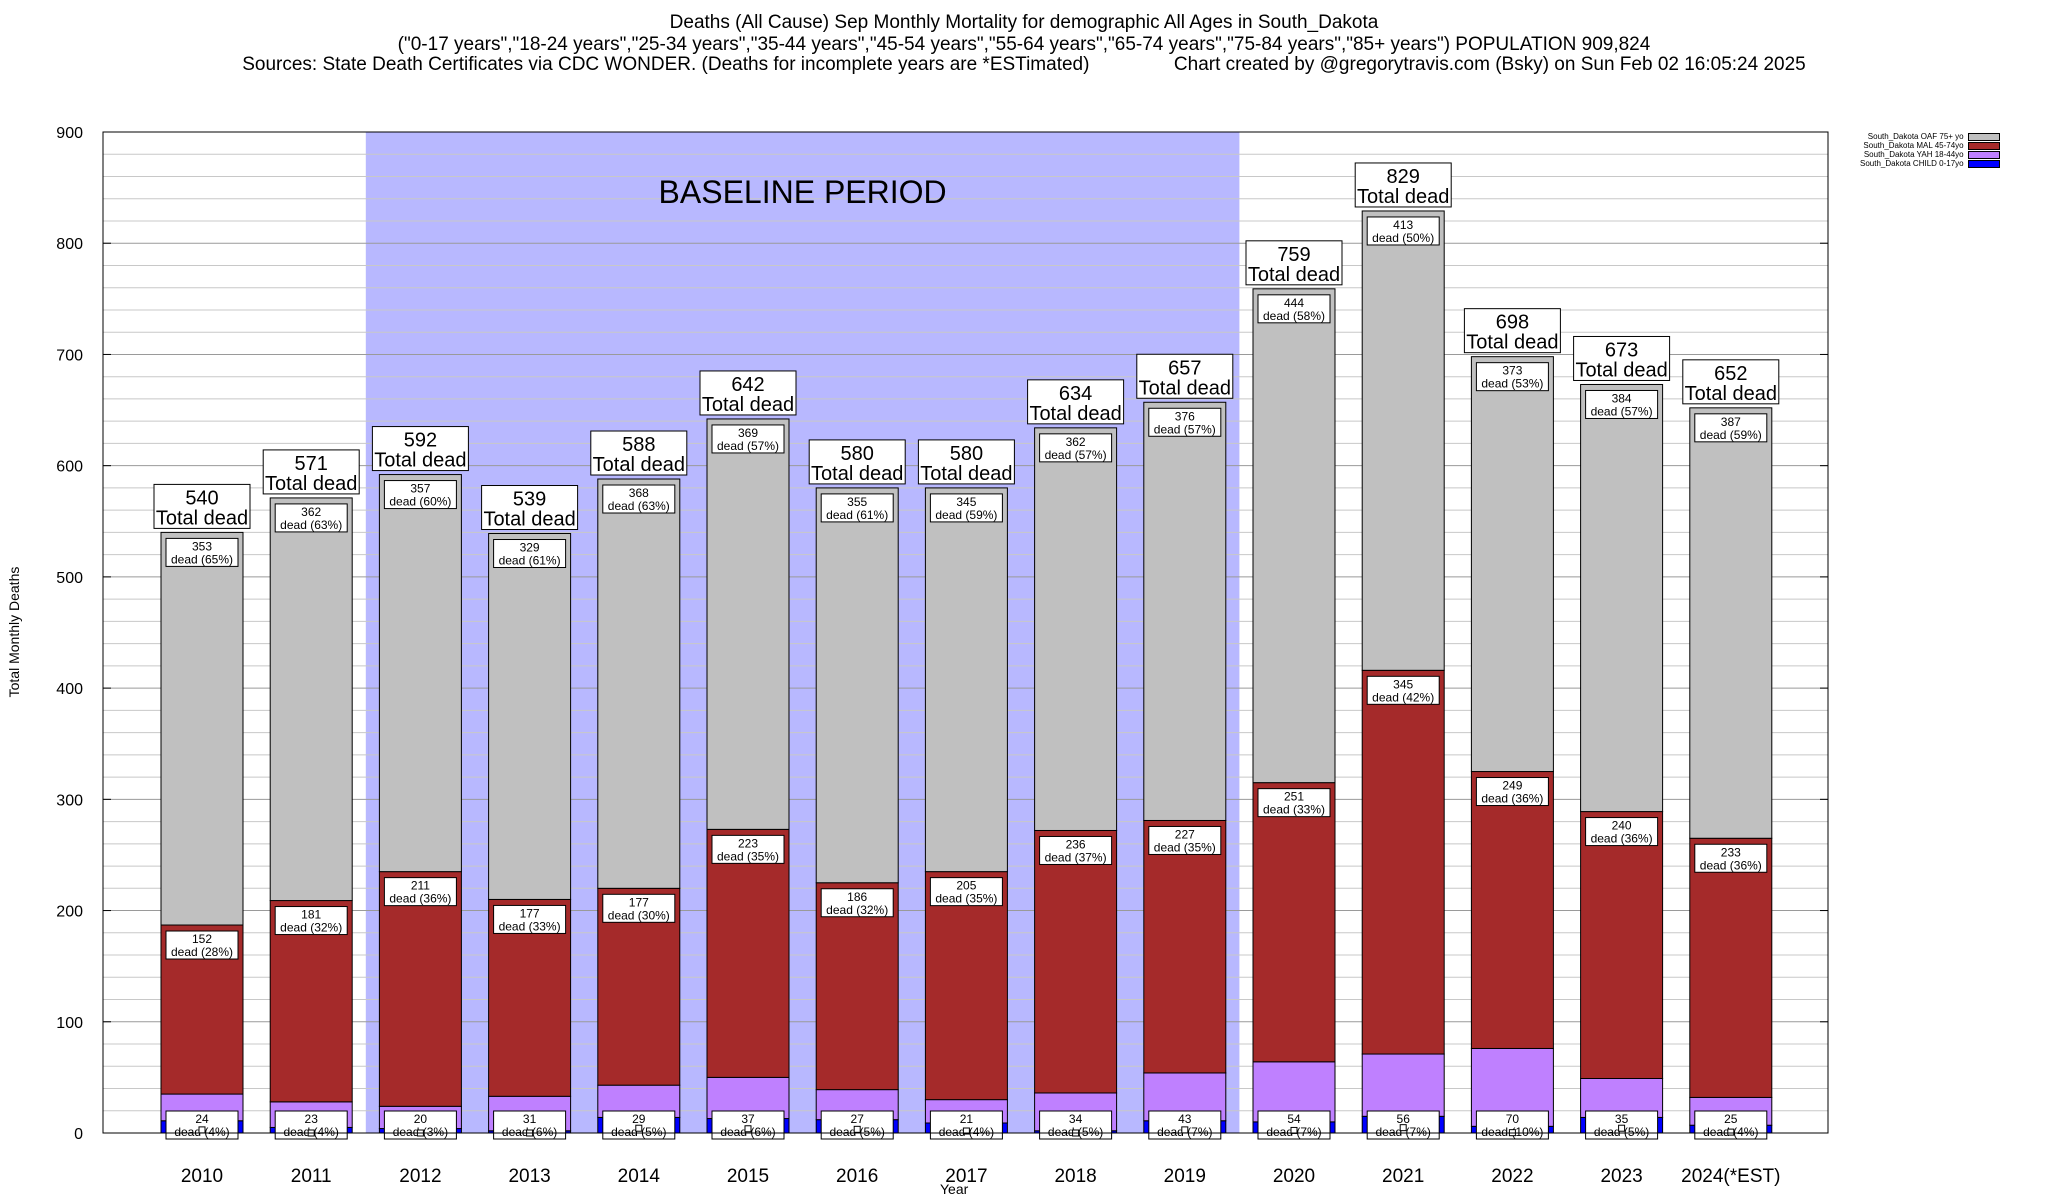 This screenshot has height=1200, width=2048. What do you see at coordinates (1622, 826) in the screenshot?
I see `segment-value-label: 240` at bounding box center [1622, 826].